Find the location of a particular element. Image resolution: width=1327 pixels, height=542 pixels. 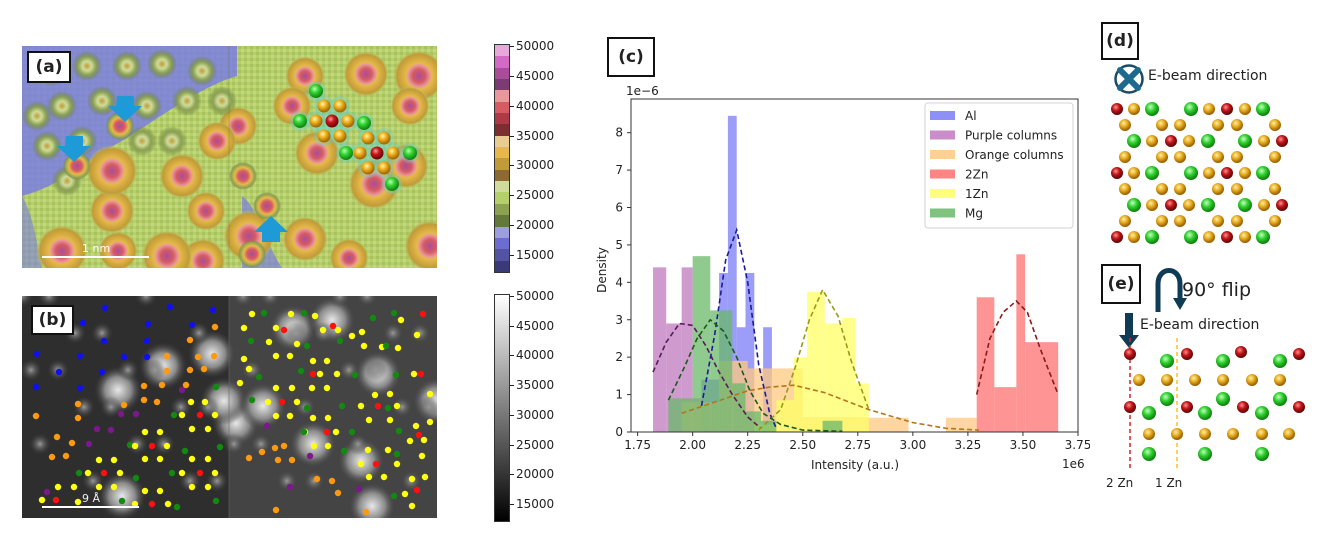

y-tick-label: 8 is located at coordinates (619, 133).